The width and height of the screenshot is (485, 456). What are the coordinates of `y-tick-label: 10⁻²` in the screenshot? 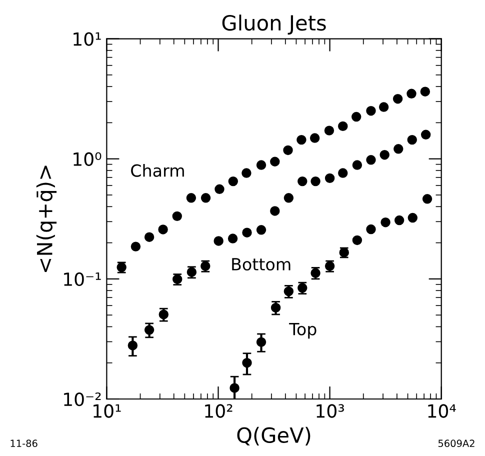 It's located at (82, 399).